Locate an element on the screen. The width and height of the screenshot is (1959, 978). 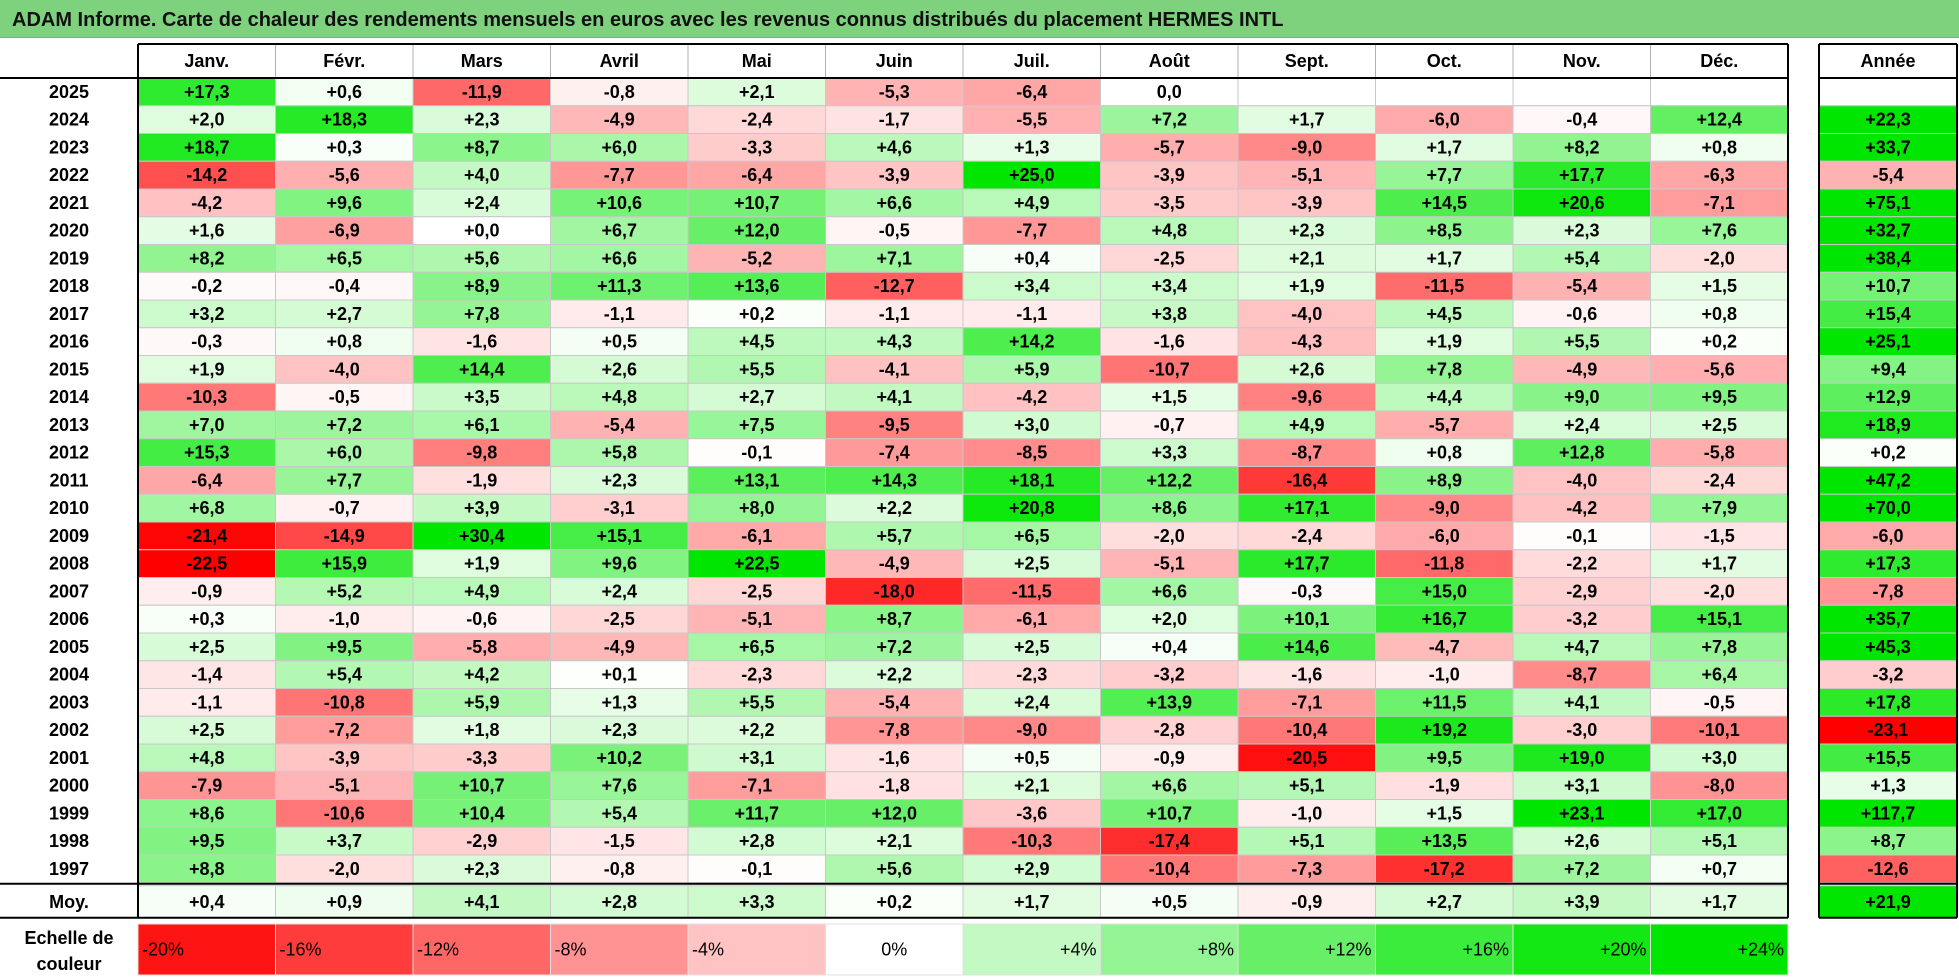
cell-value: -22,5 is located at coordinates (206, 564).